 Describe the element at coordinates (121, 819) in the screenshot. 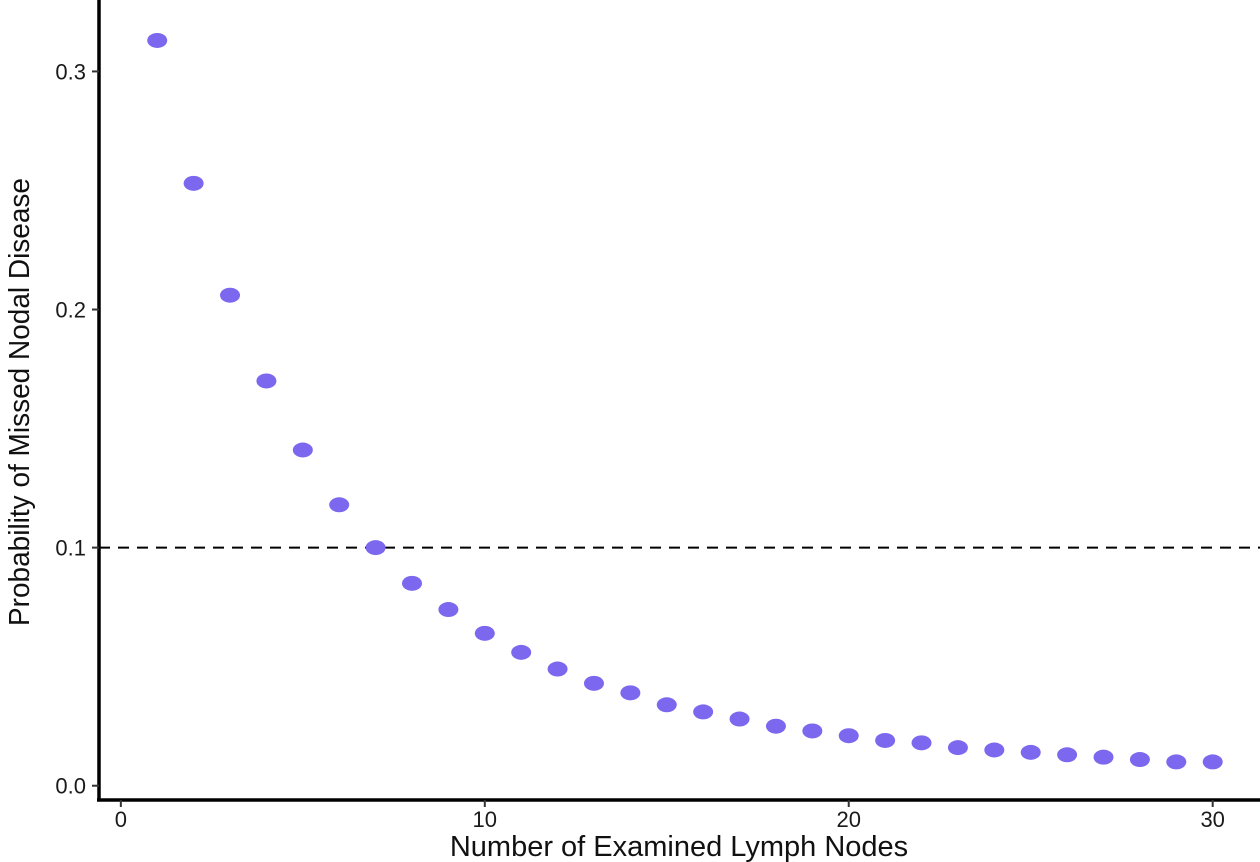

I see `x-tick-label: 0` at that location.